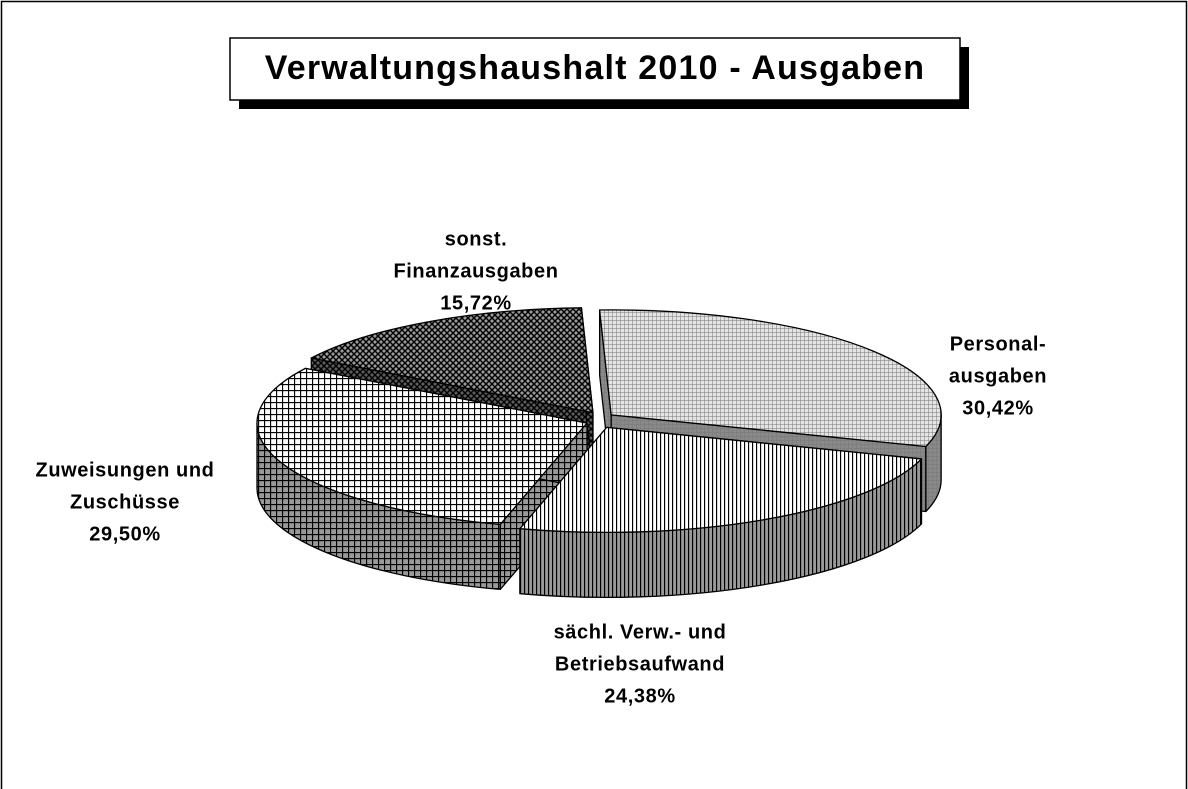 The height and width of the screenshot is (789, 1188). I want to click on slice-label: Zuweisungen und, so click(125, 470).